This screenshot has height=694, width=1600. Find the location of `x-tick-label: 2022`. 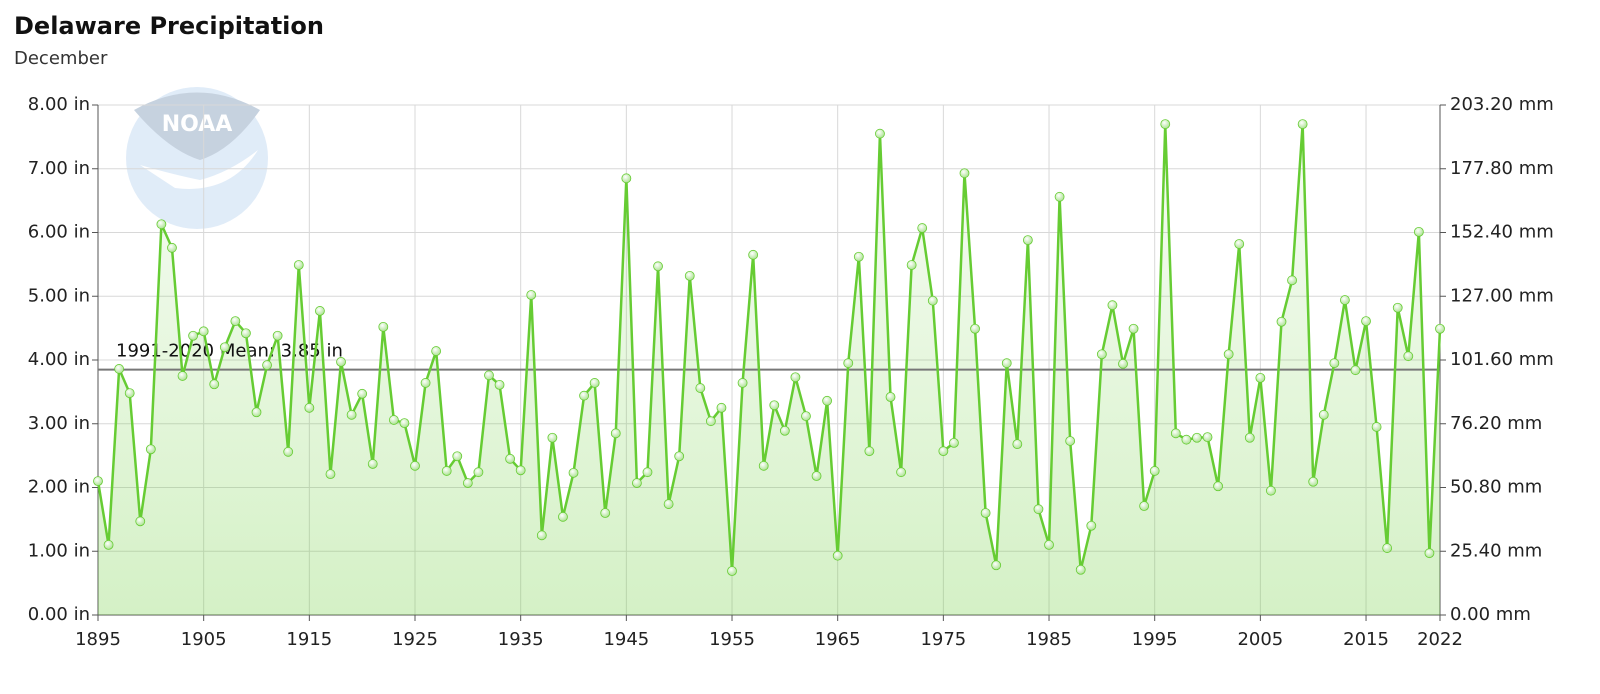

x-tick-label: 2022 is located at coordinates (1440, 639).